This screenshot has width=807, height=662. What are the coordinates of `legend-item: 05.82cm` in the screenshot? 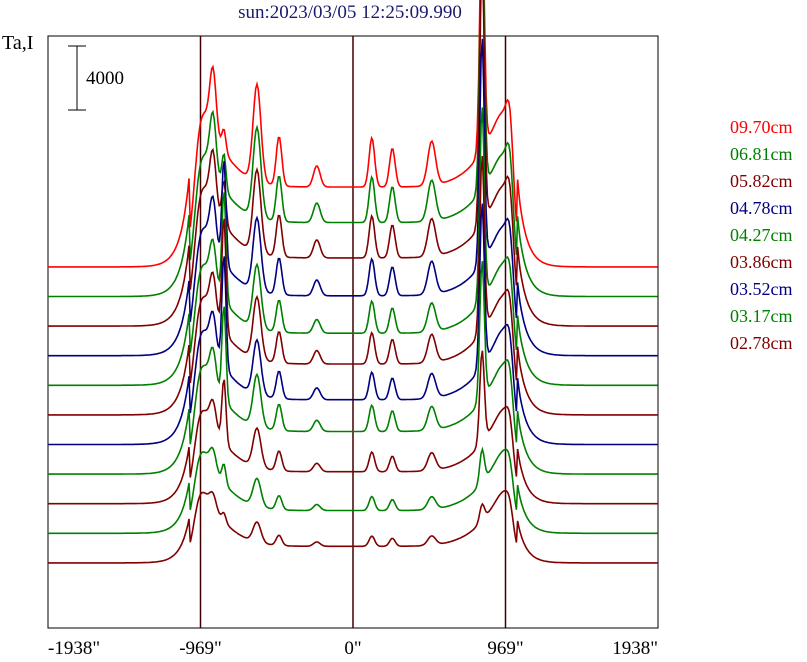 It's located at (761, 181).